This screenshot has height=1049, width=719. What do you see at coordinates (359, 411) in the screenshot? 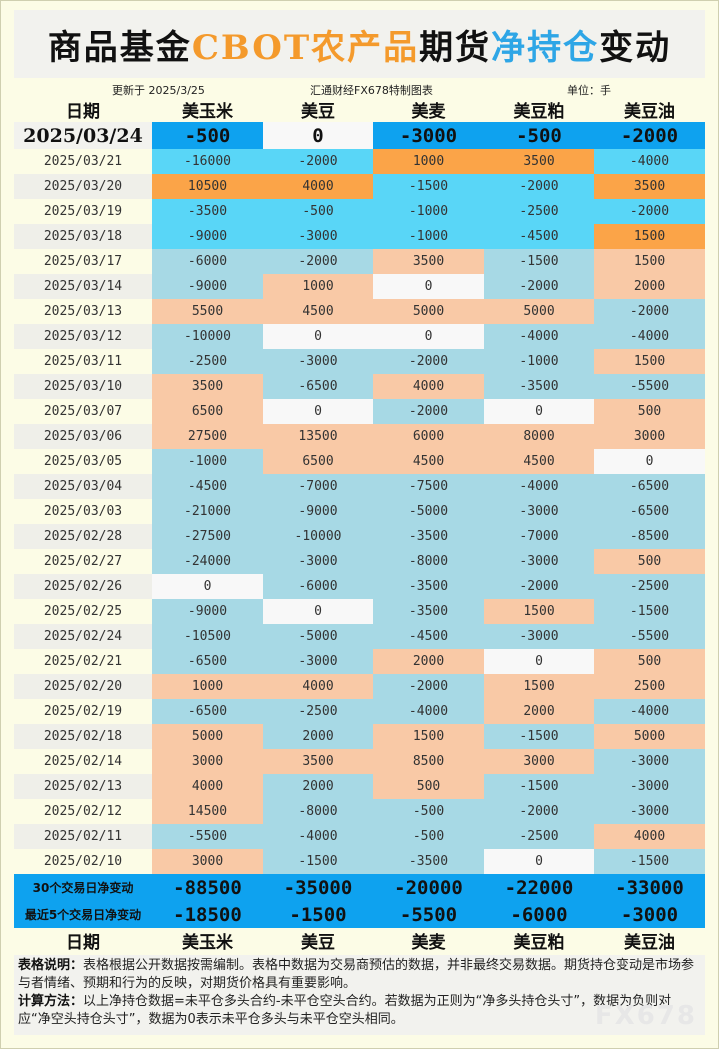
I see `table-row: 2025/03/07 6500 0 -2000 0 500` at bounding box center [359, 411].